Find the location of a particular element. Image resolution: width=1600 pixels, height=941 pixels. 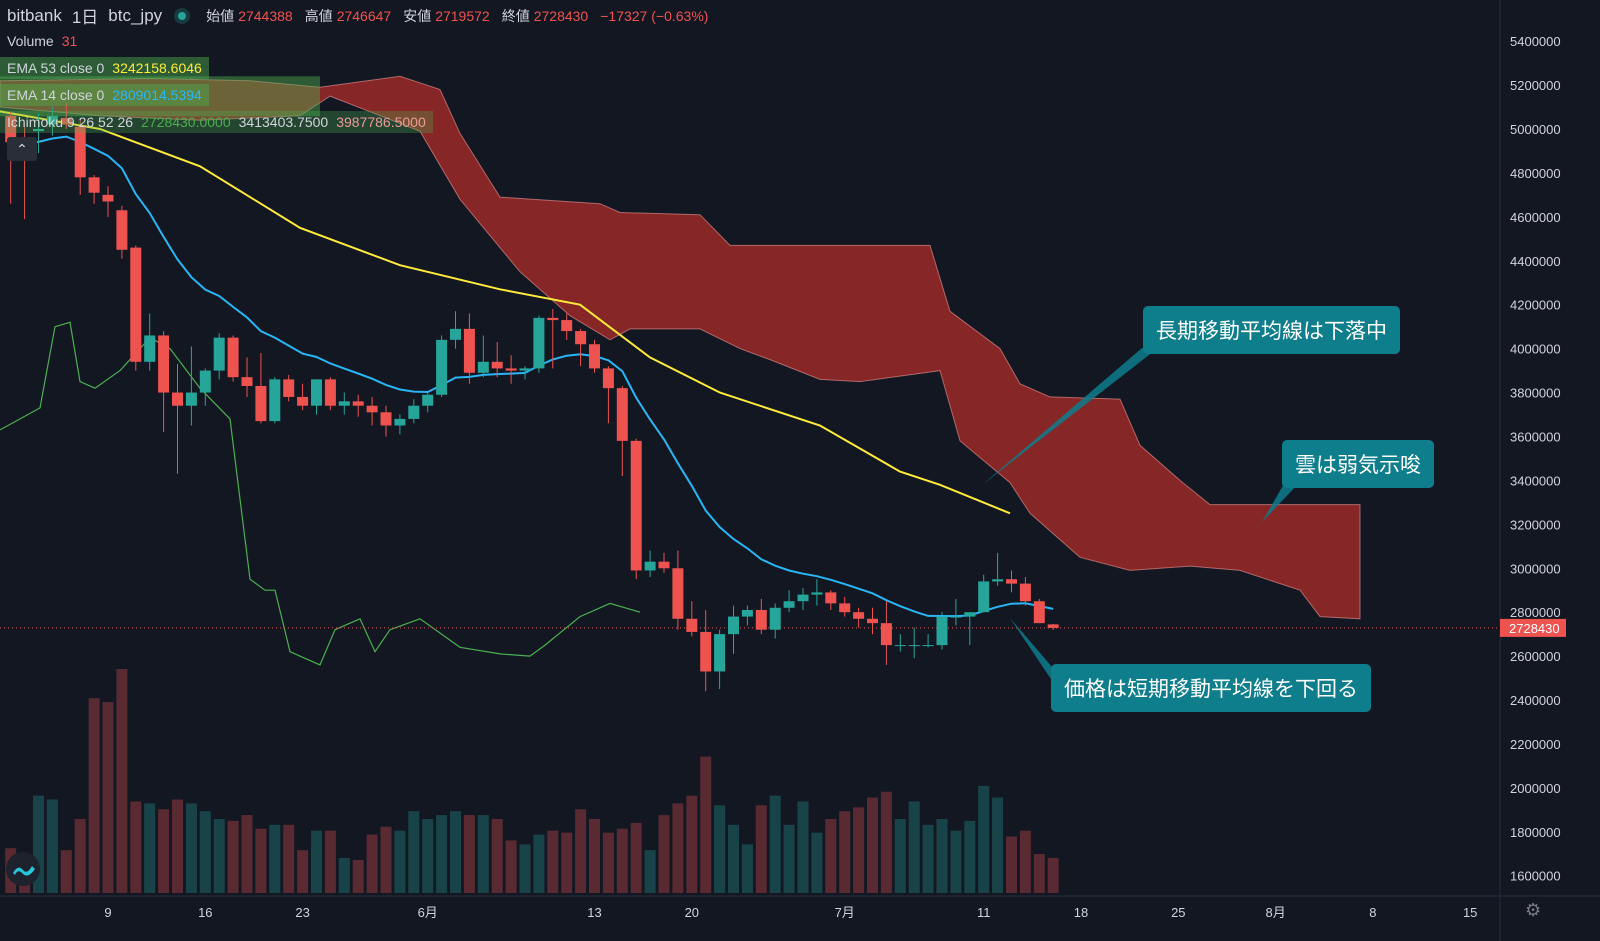

legend-ichimoku-value-1: 2728430.0000 is located at coordinates (186, 122).